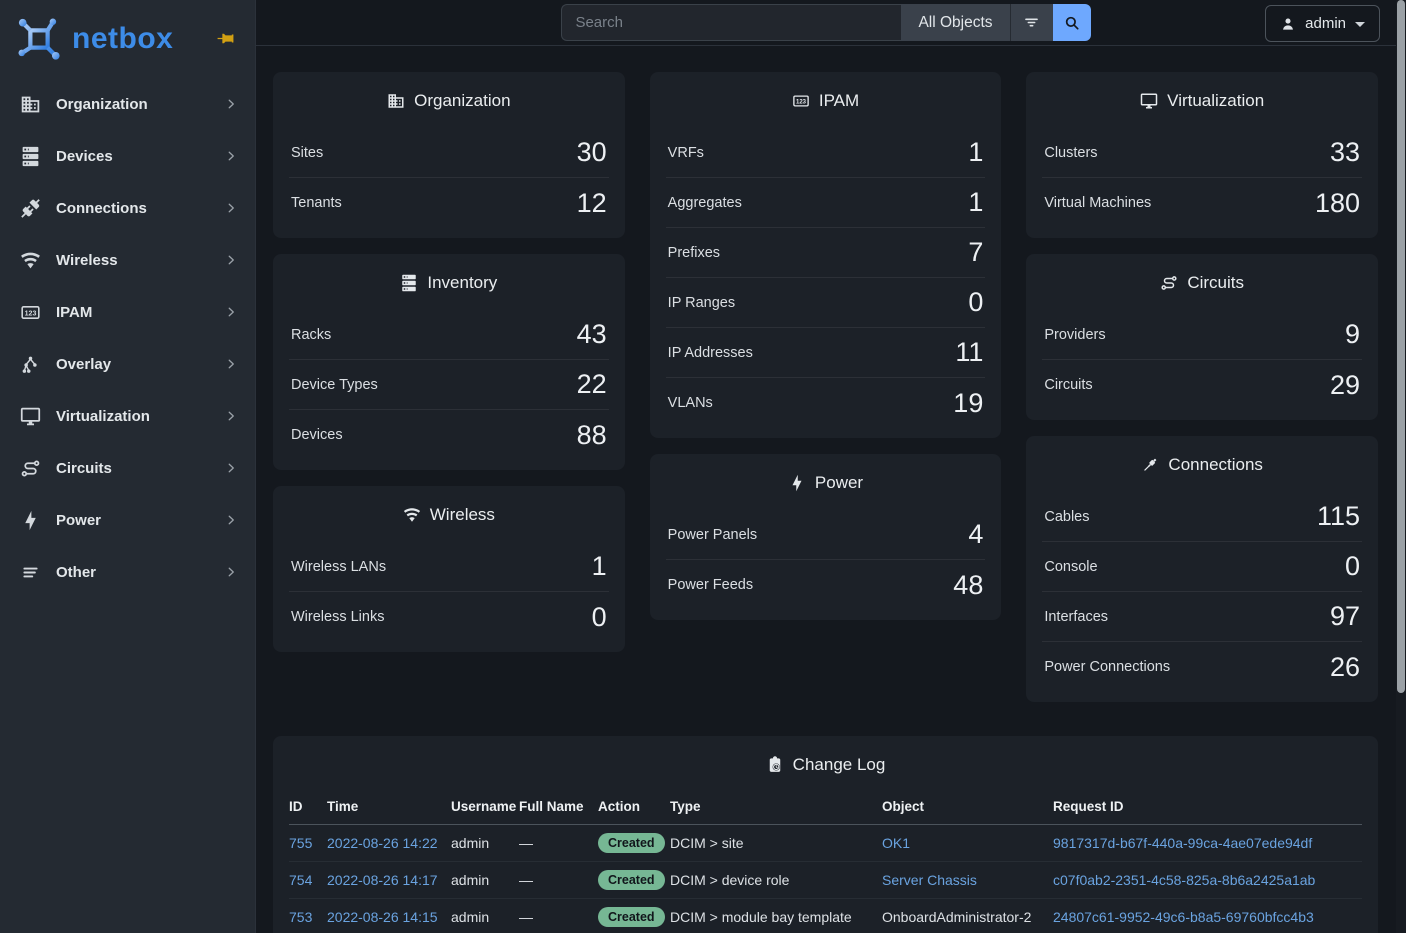 This screenshot has width=1406, height=933. What do you see at coordinates (127, 468) in the screenshot?
I see `sidebar-item-circuits: Circuits` at bounding box center [127, 468].